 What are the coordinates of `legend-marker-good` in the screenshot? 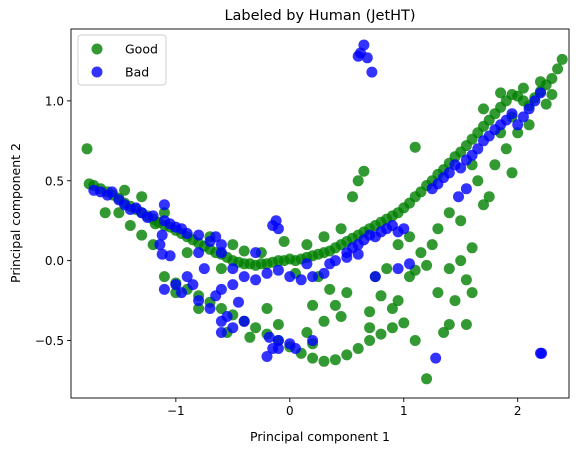 It's located at (97, 49).